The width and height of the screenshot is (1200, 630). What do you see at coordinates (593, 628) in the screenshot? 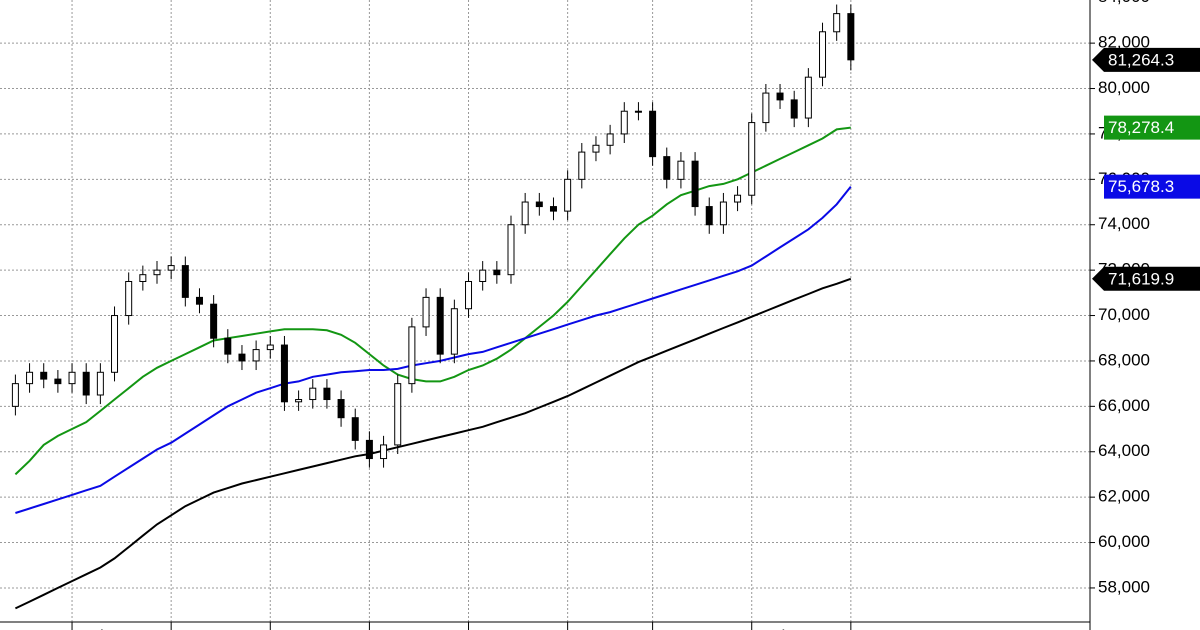
I see `x-tick-label: Dec` at bounding box center [593, 628].